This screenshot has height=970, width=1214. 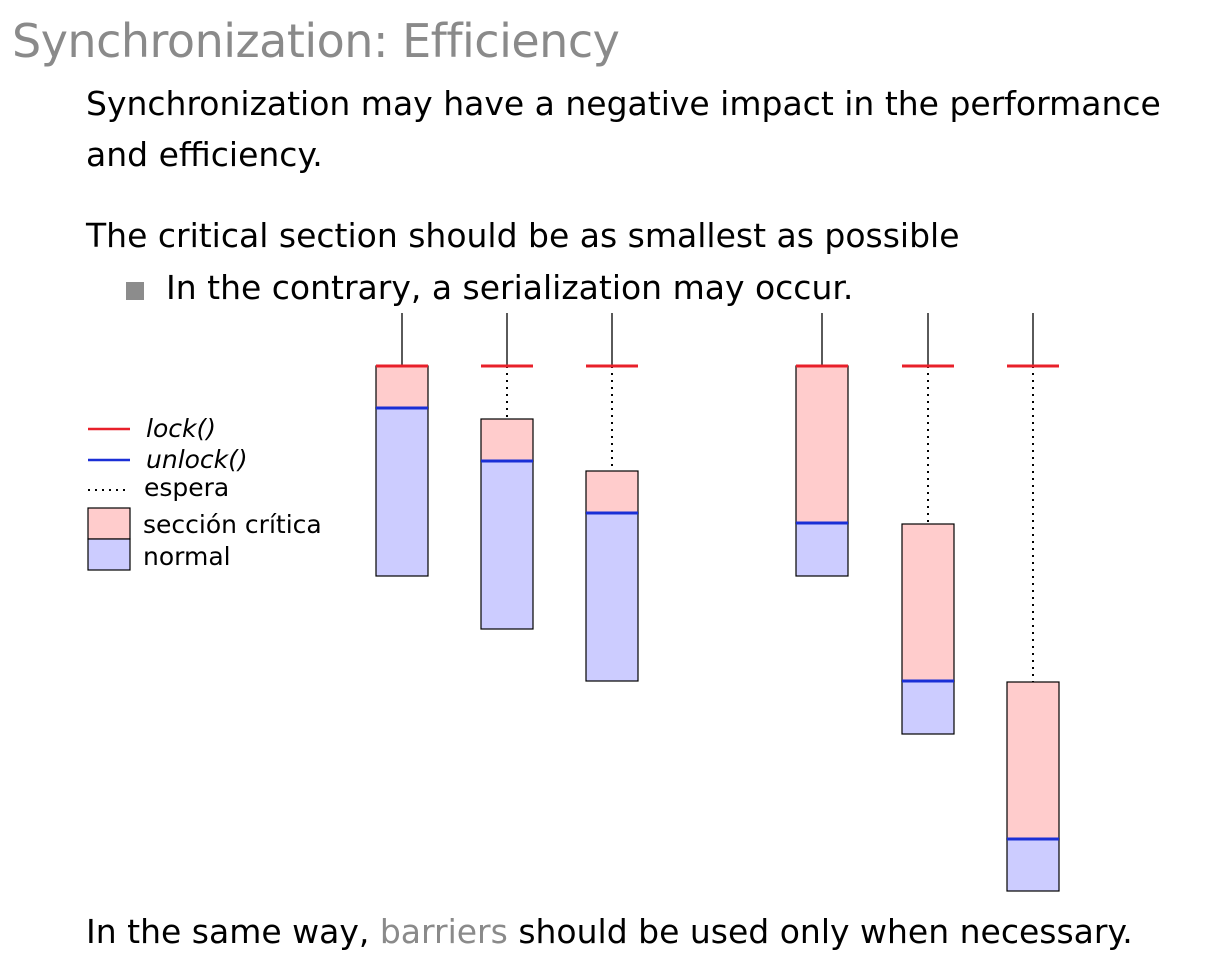 I want to click on legend-normal-label: normal, so click(x=187, y=556).